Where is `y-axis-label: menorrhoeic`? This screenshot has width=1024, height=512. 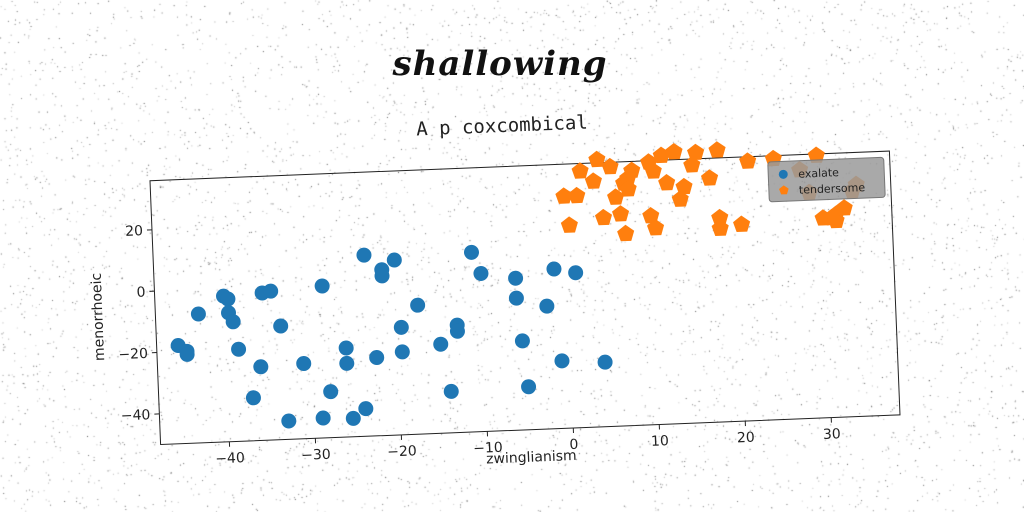
y-axis-label: menorrhoeic is located at coordinates (99, 316).